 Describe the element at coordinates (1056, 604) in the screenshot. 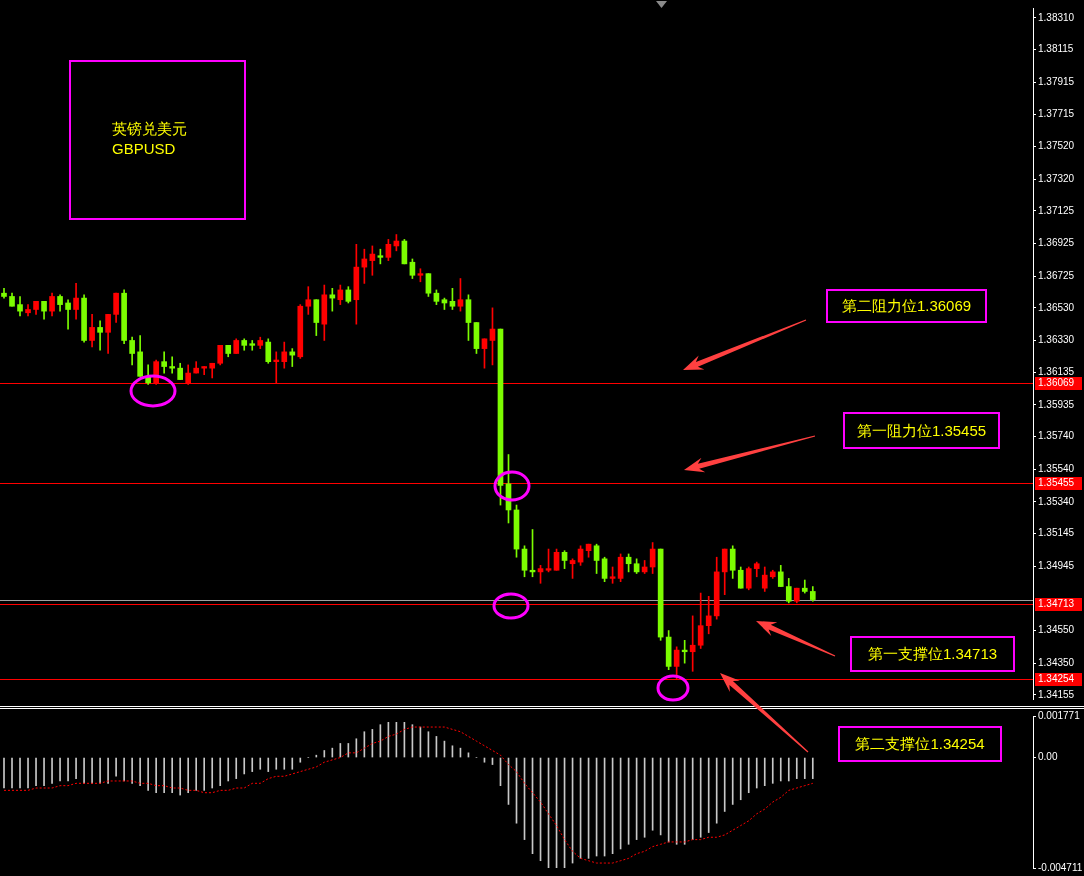

I see `ref-line-label: 1.34713` at that location.